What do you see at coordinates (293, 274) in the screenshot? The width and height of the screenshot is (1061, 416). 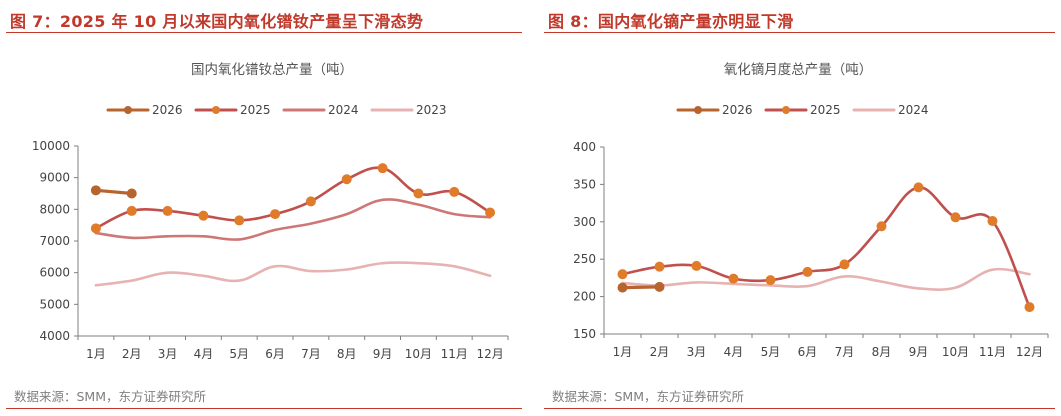 I see `series-line-2023` at bounding box center [293, 274].